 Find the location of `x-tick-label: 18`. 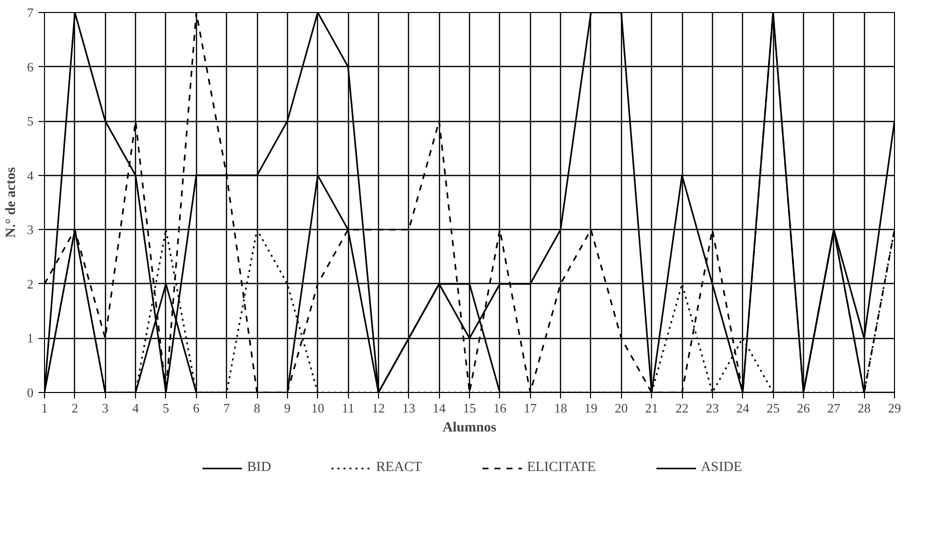

x-tick-label: 18 is located at coordinates (561, 408).